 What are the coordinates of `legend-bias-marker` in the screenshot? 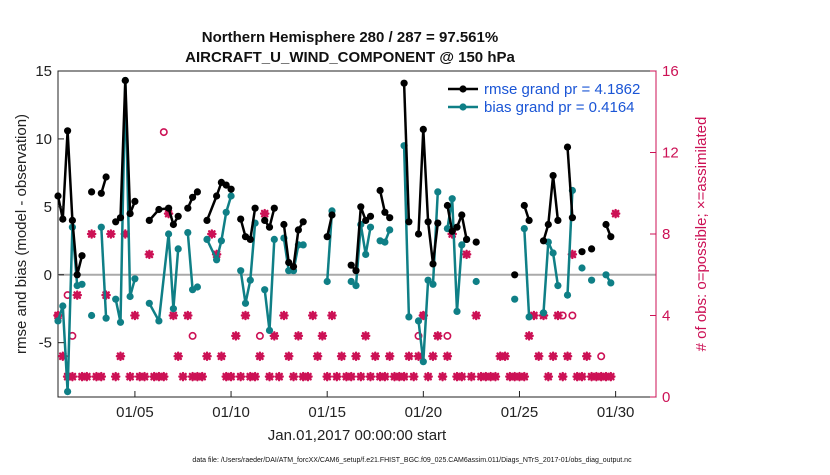 It's located at (463, 107).